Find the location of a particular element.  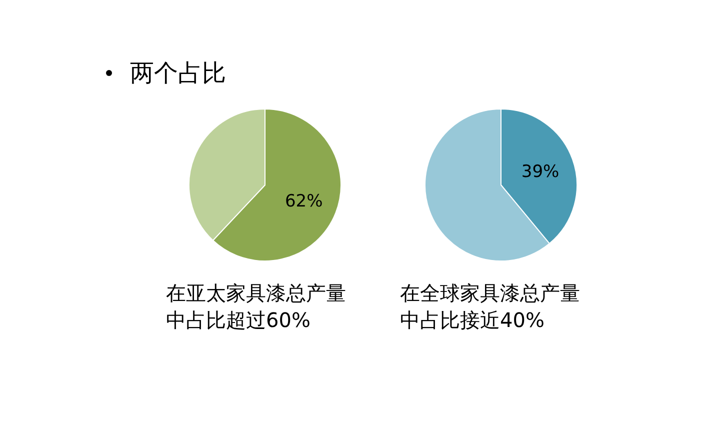

text: 在全球家具漆总产量中占比接近40% is located at coordinates (490, 306).